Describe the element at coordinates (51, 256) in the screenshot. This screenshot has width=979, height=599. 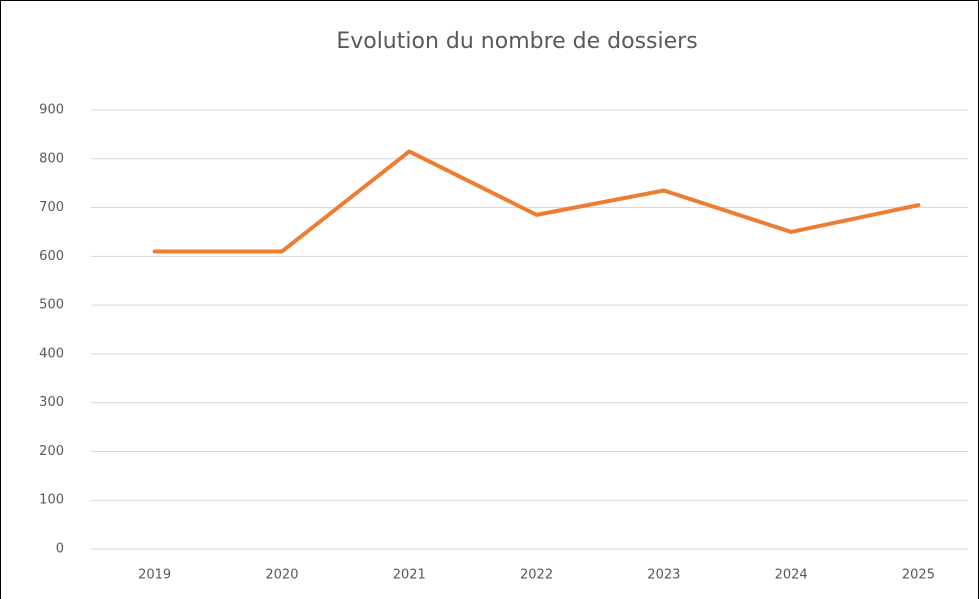
I see `y-tick-label: 600` at that location.